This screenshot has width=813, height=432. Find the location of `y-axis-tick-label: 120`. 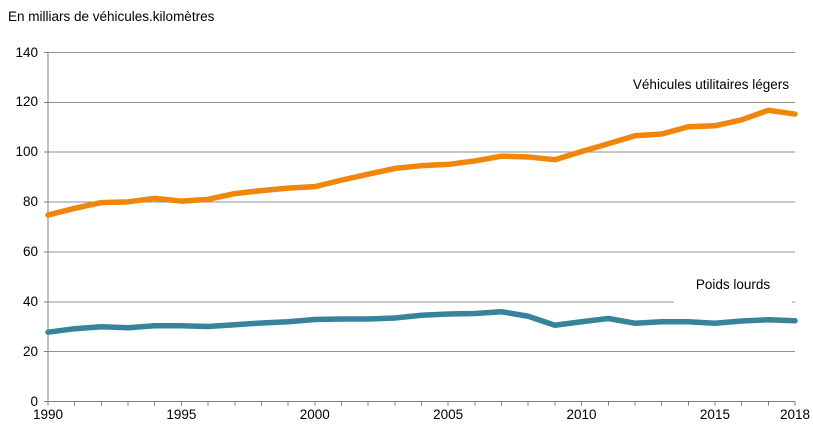

y-axis-tick-label: 120 is located at coordinates (26, 102).